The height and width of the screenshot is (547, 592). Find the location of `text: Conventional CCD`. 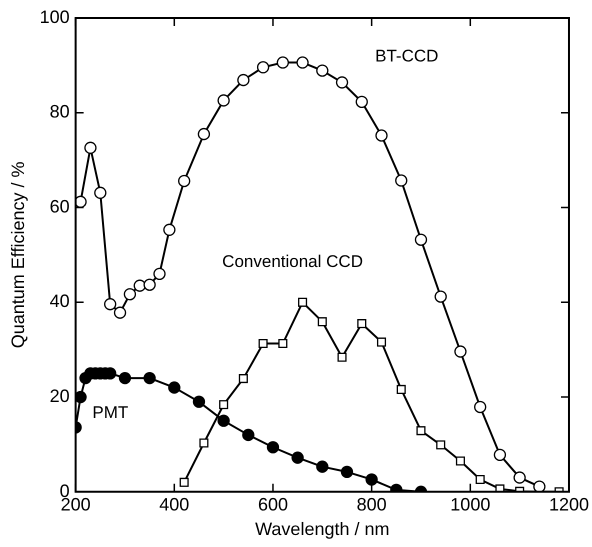

text: Conventional CCD is located at coordinates (292, 261).